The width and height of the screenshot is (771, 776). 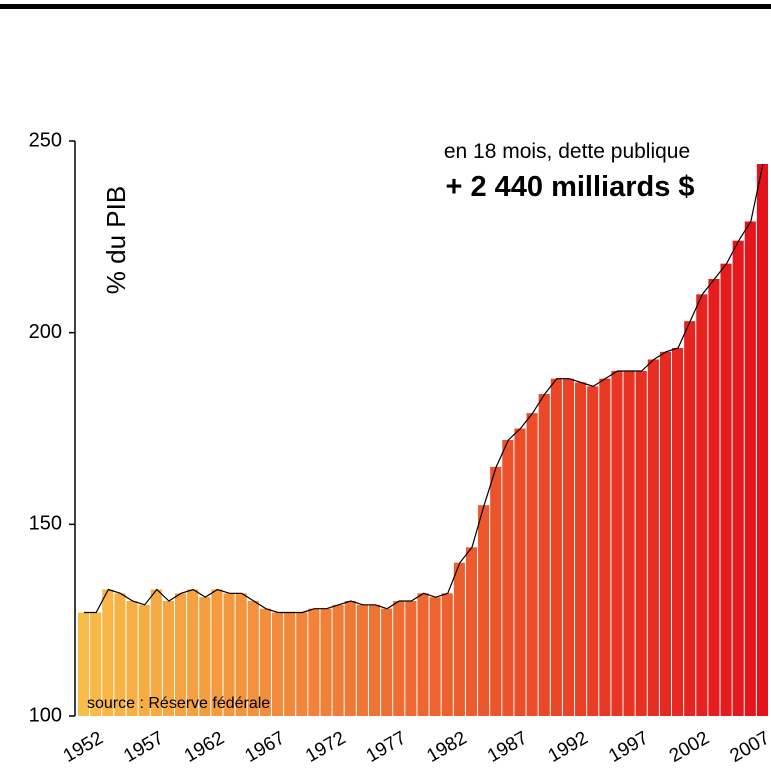 What do you see at coordinates (567, 151) in the screenshot?
I see `annotation: en 18 mois, dette publique` at bounding box center [567, 151].